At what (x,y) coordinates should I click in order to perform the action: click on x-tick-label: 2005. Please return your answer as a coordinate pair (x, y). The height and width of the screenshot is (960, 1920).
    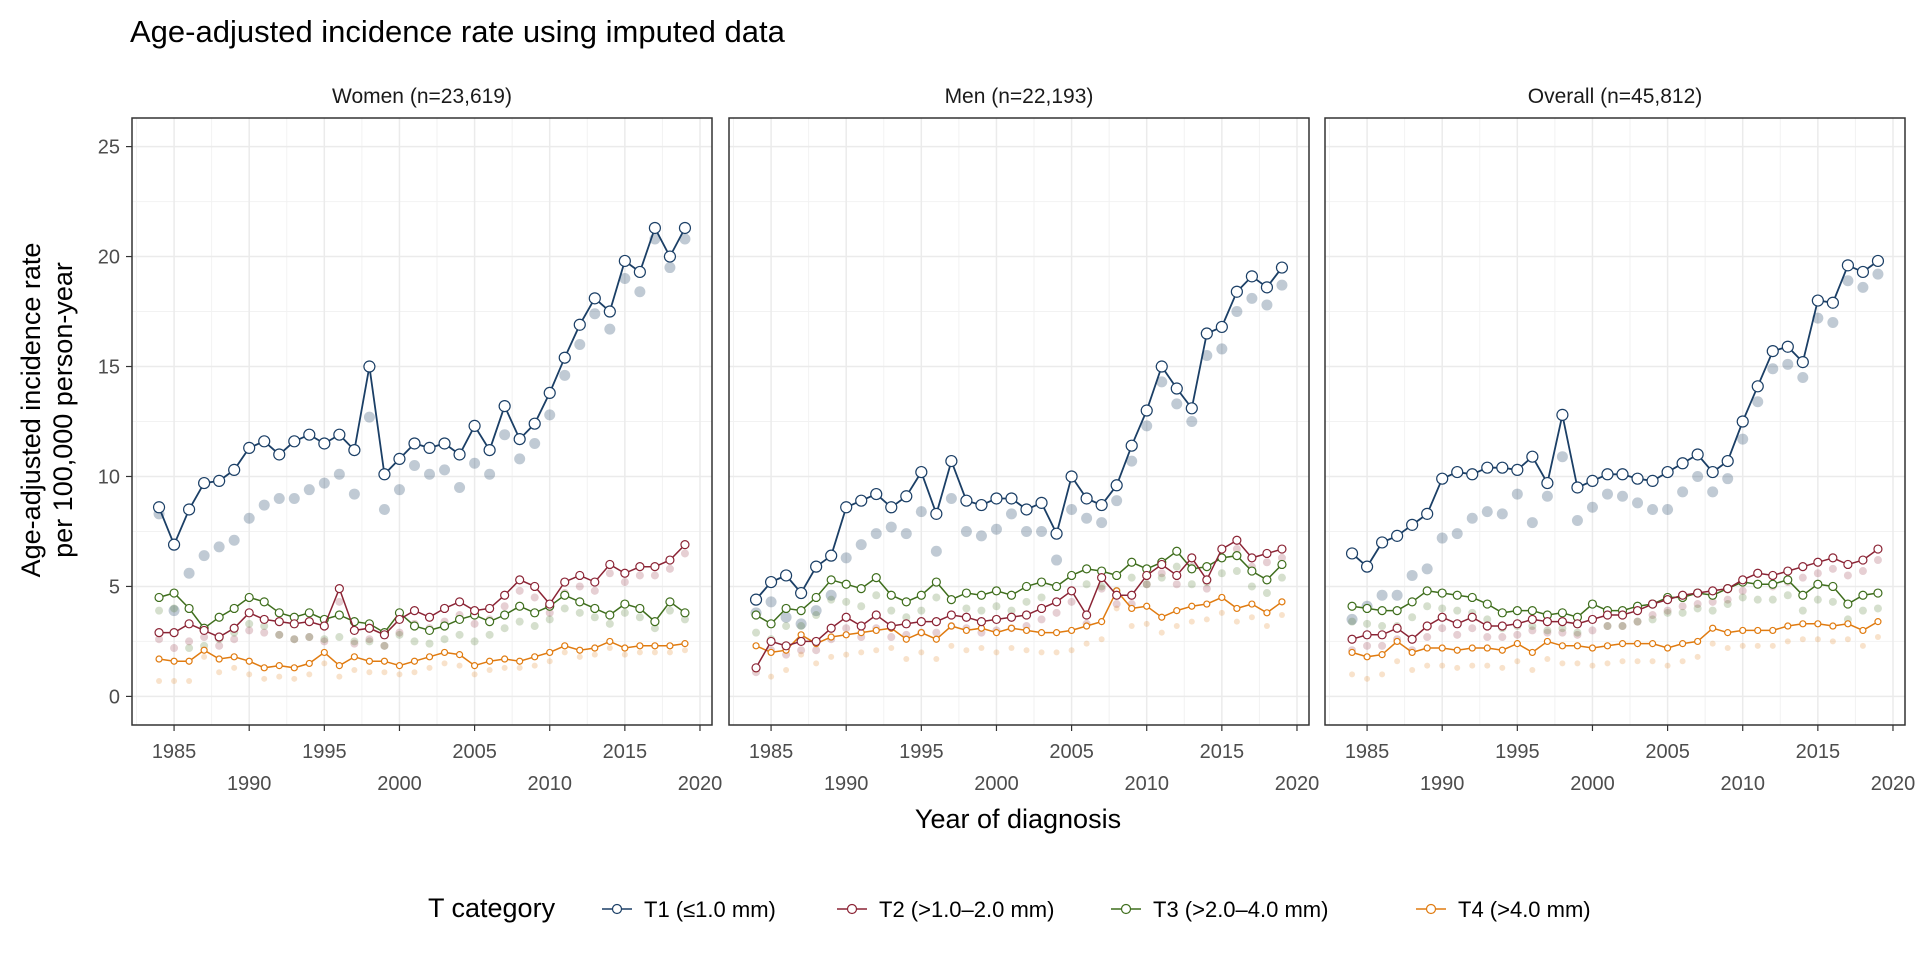
    Looking at the image, I should click on (1667, 752).